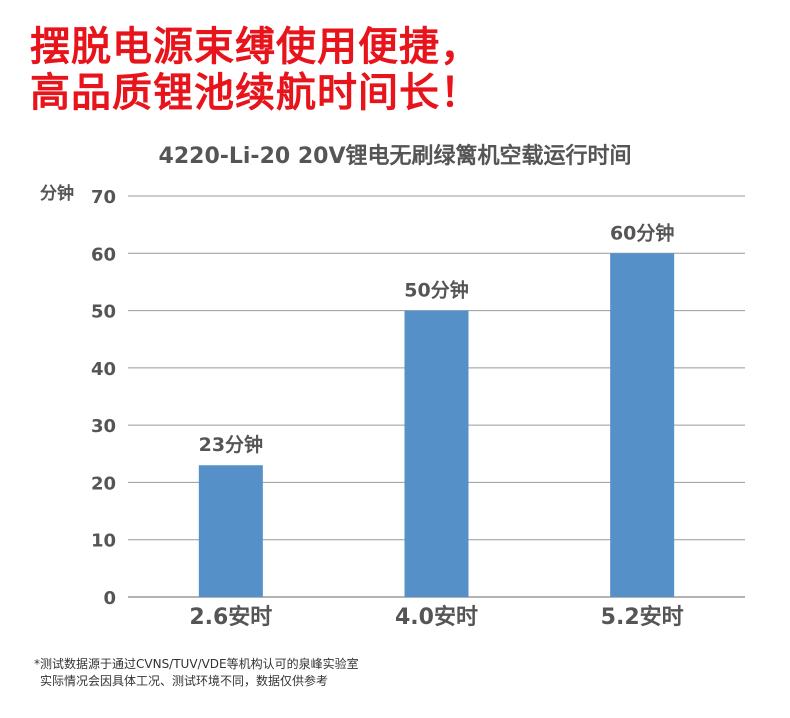 Image resolution: width=790 pixels, height=718 pixels. I want to click on bar-4.0安时, so click(436, 453).